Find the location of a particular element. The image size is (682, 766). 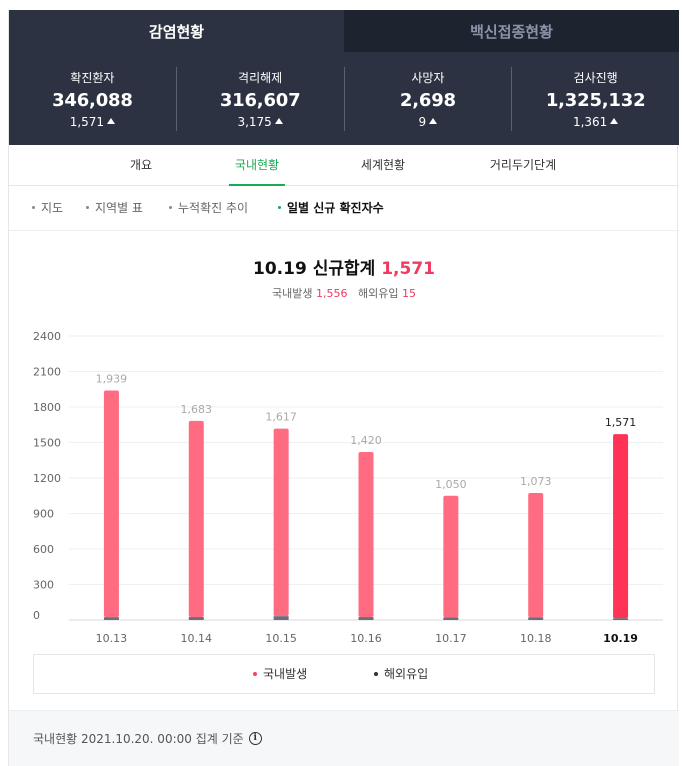

chip-daily-new-cases: 일별 신규 확진자수 is located at coordinates (331, 208).